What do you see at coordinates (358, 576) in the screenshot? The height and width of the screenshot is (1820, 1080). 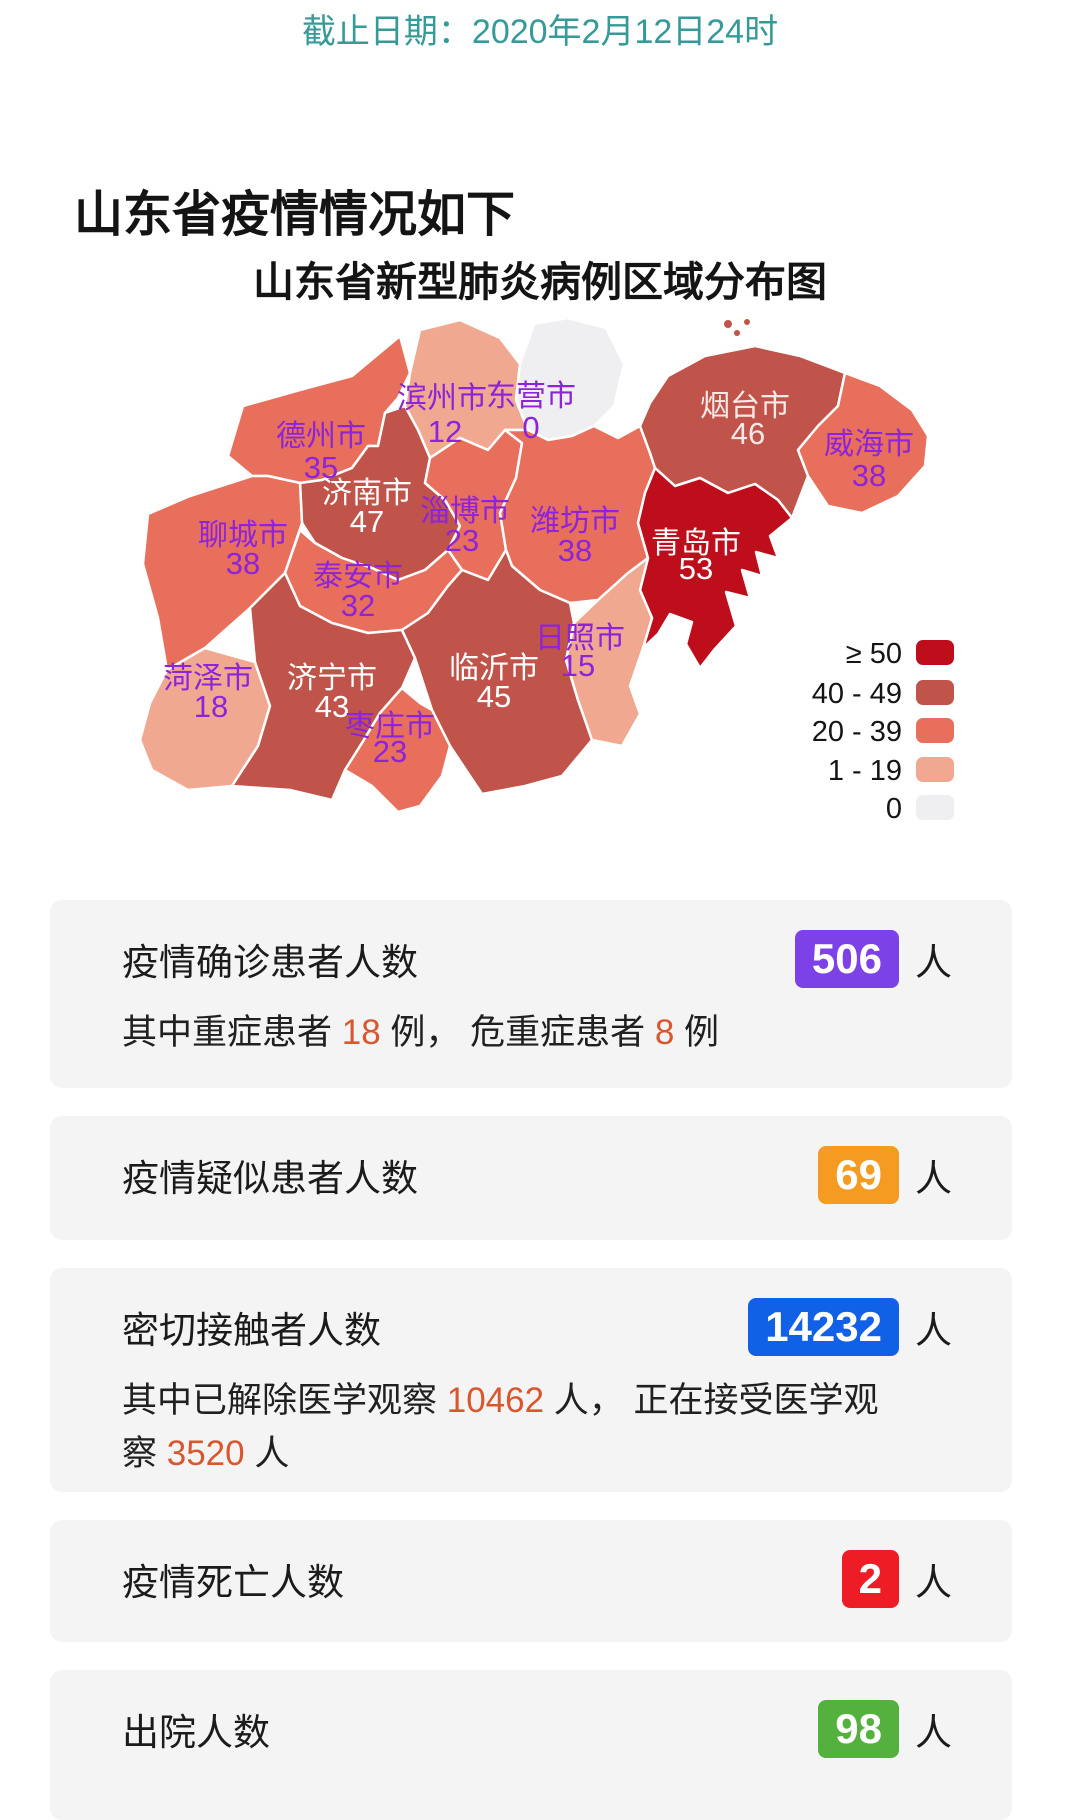 I see `map-label-taian: 泰安市` at bounding box center [358, 576].